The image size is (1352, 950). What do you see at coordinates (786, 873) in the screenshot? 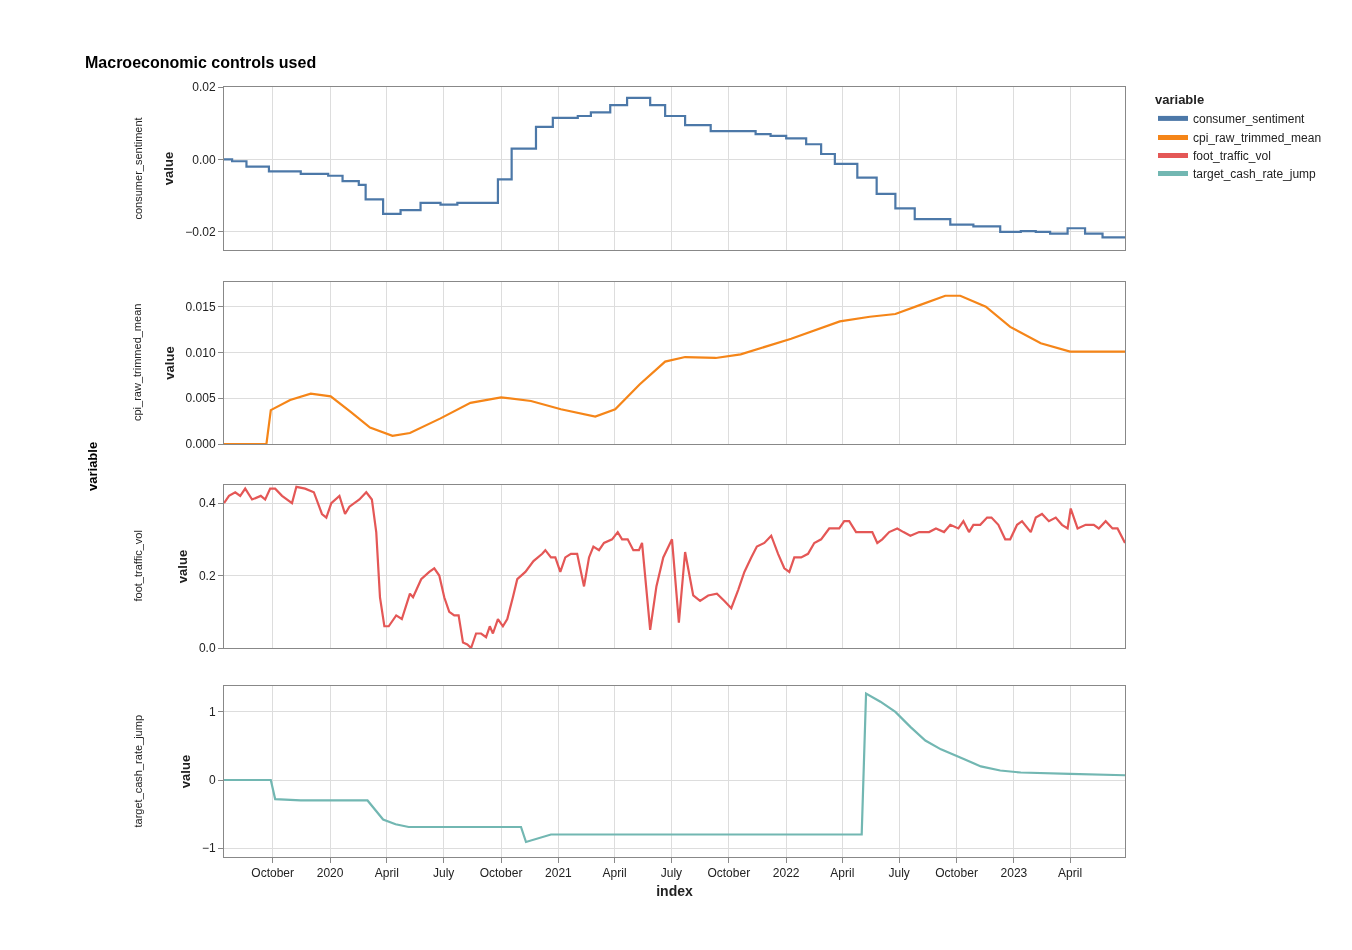
I see `x-tick-label: 2022` at bounding box center [786, 873].